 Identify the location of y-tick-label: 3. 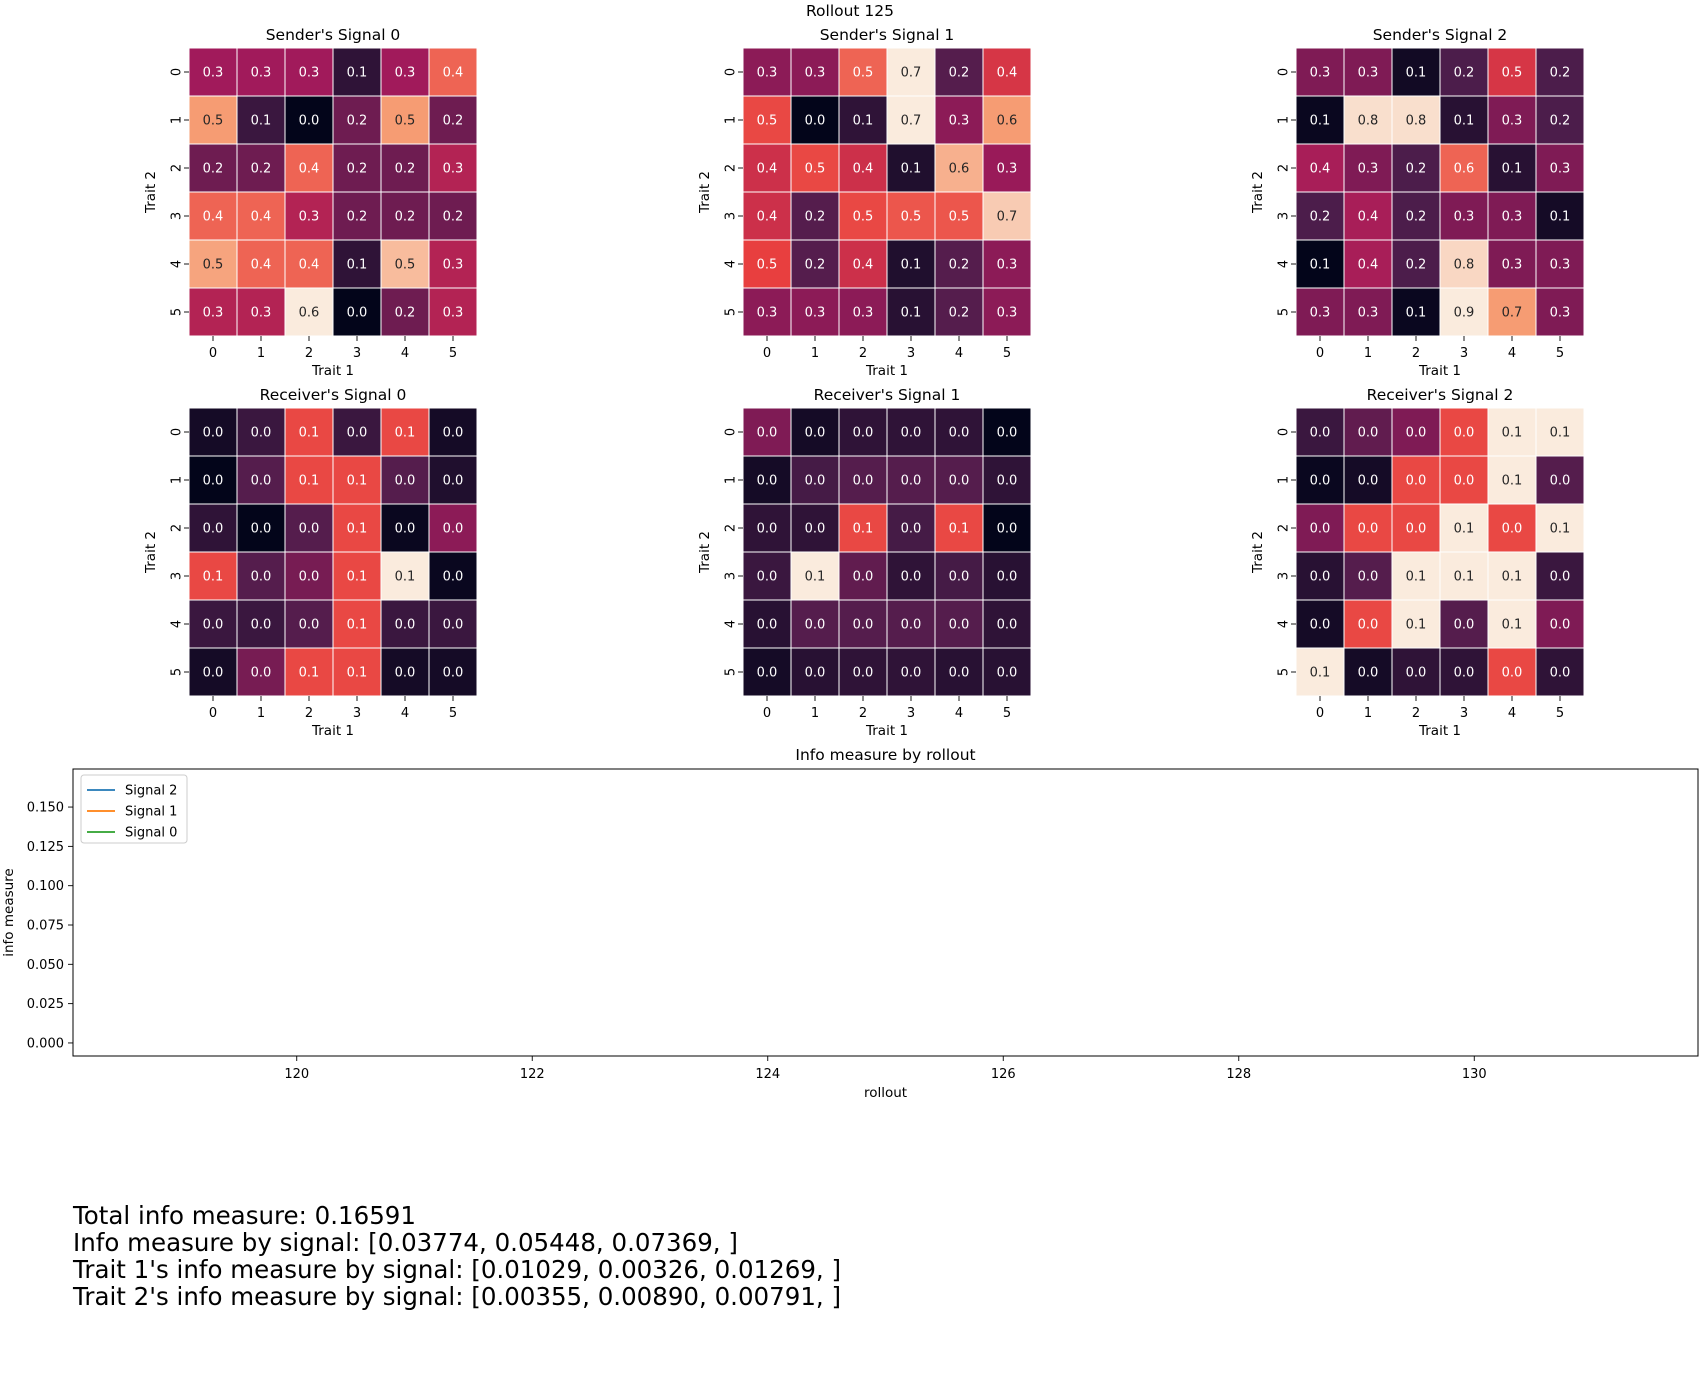
(1284, 216).